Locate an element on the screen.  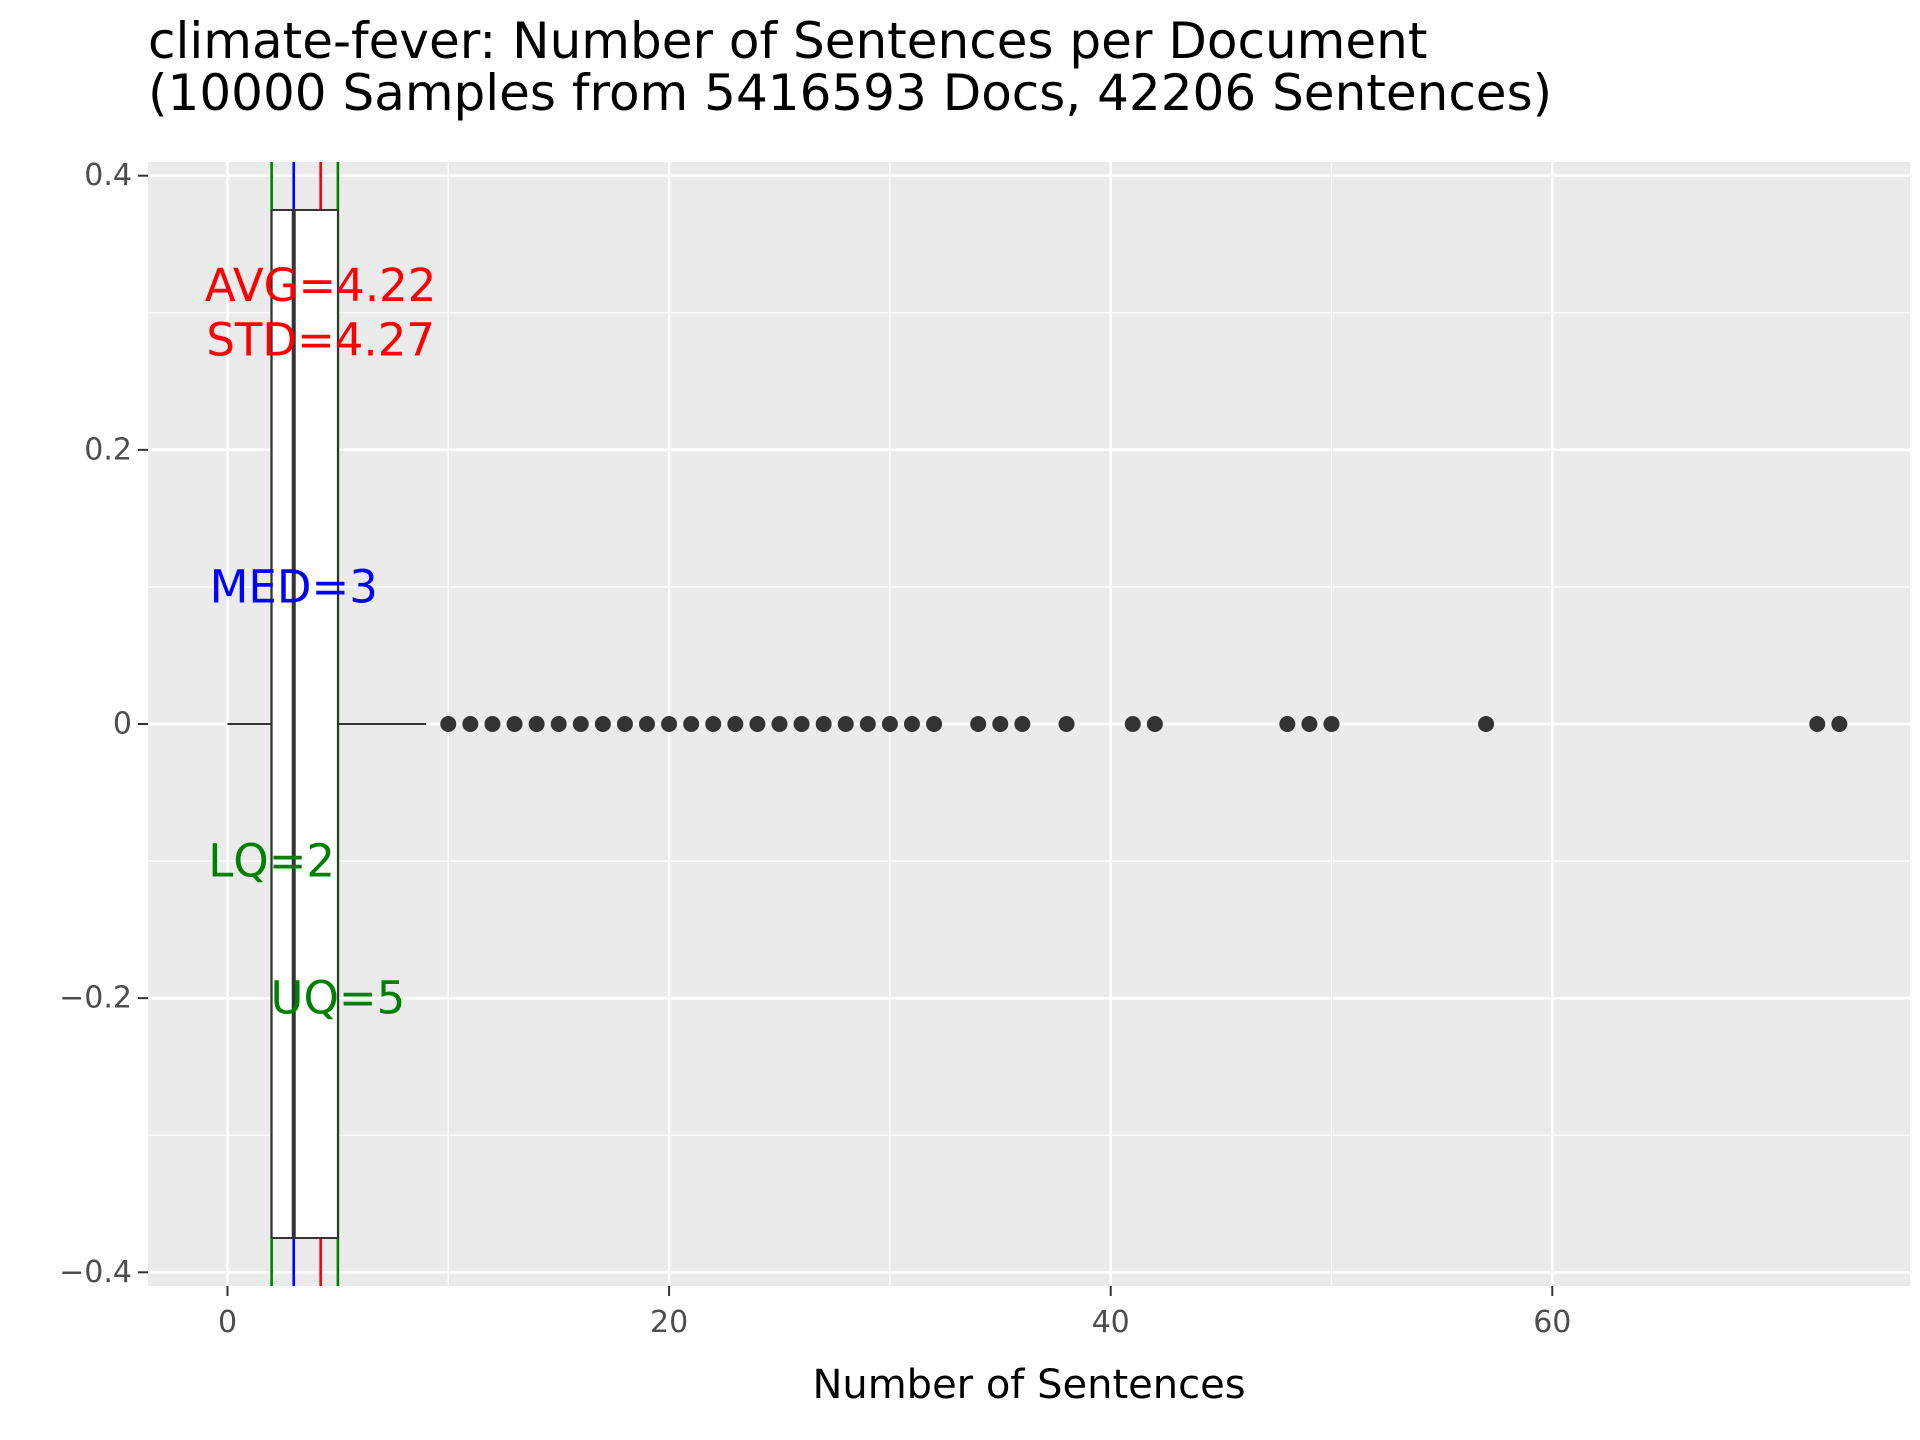
x-axis-title: Number of Sentences is located at coordinates (1028, 1385).